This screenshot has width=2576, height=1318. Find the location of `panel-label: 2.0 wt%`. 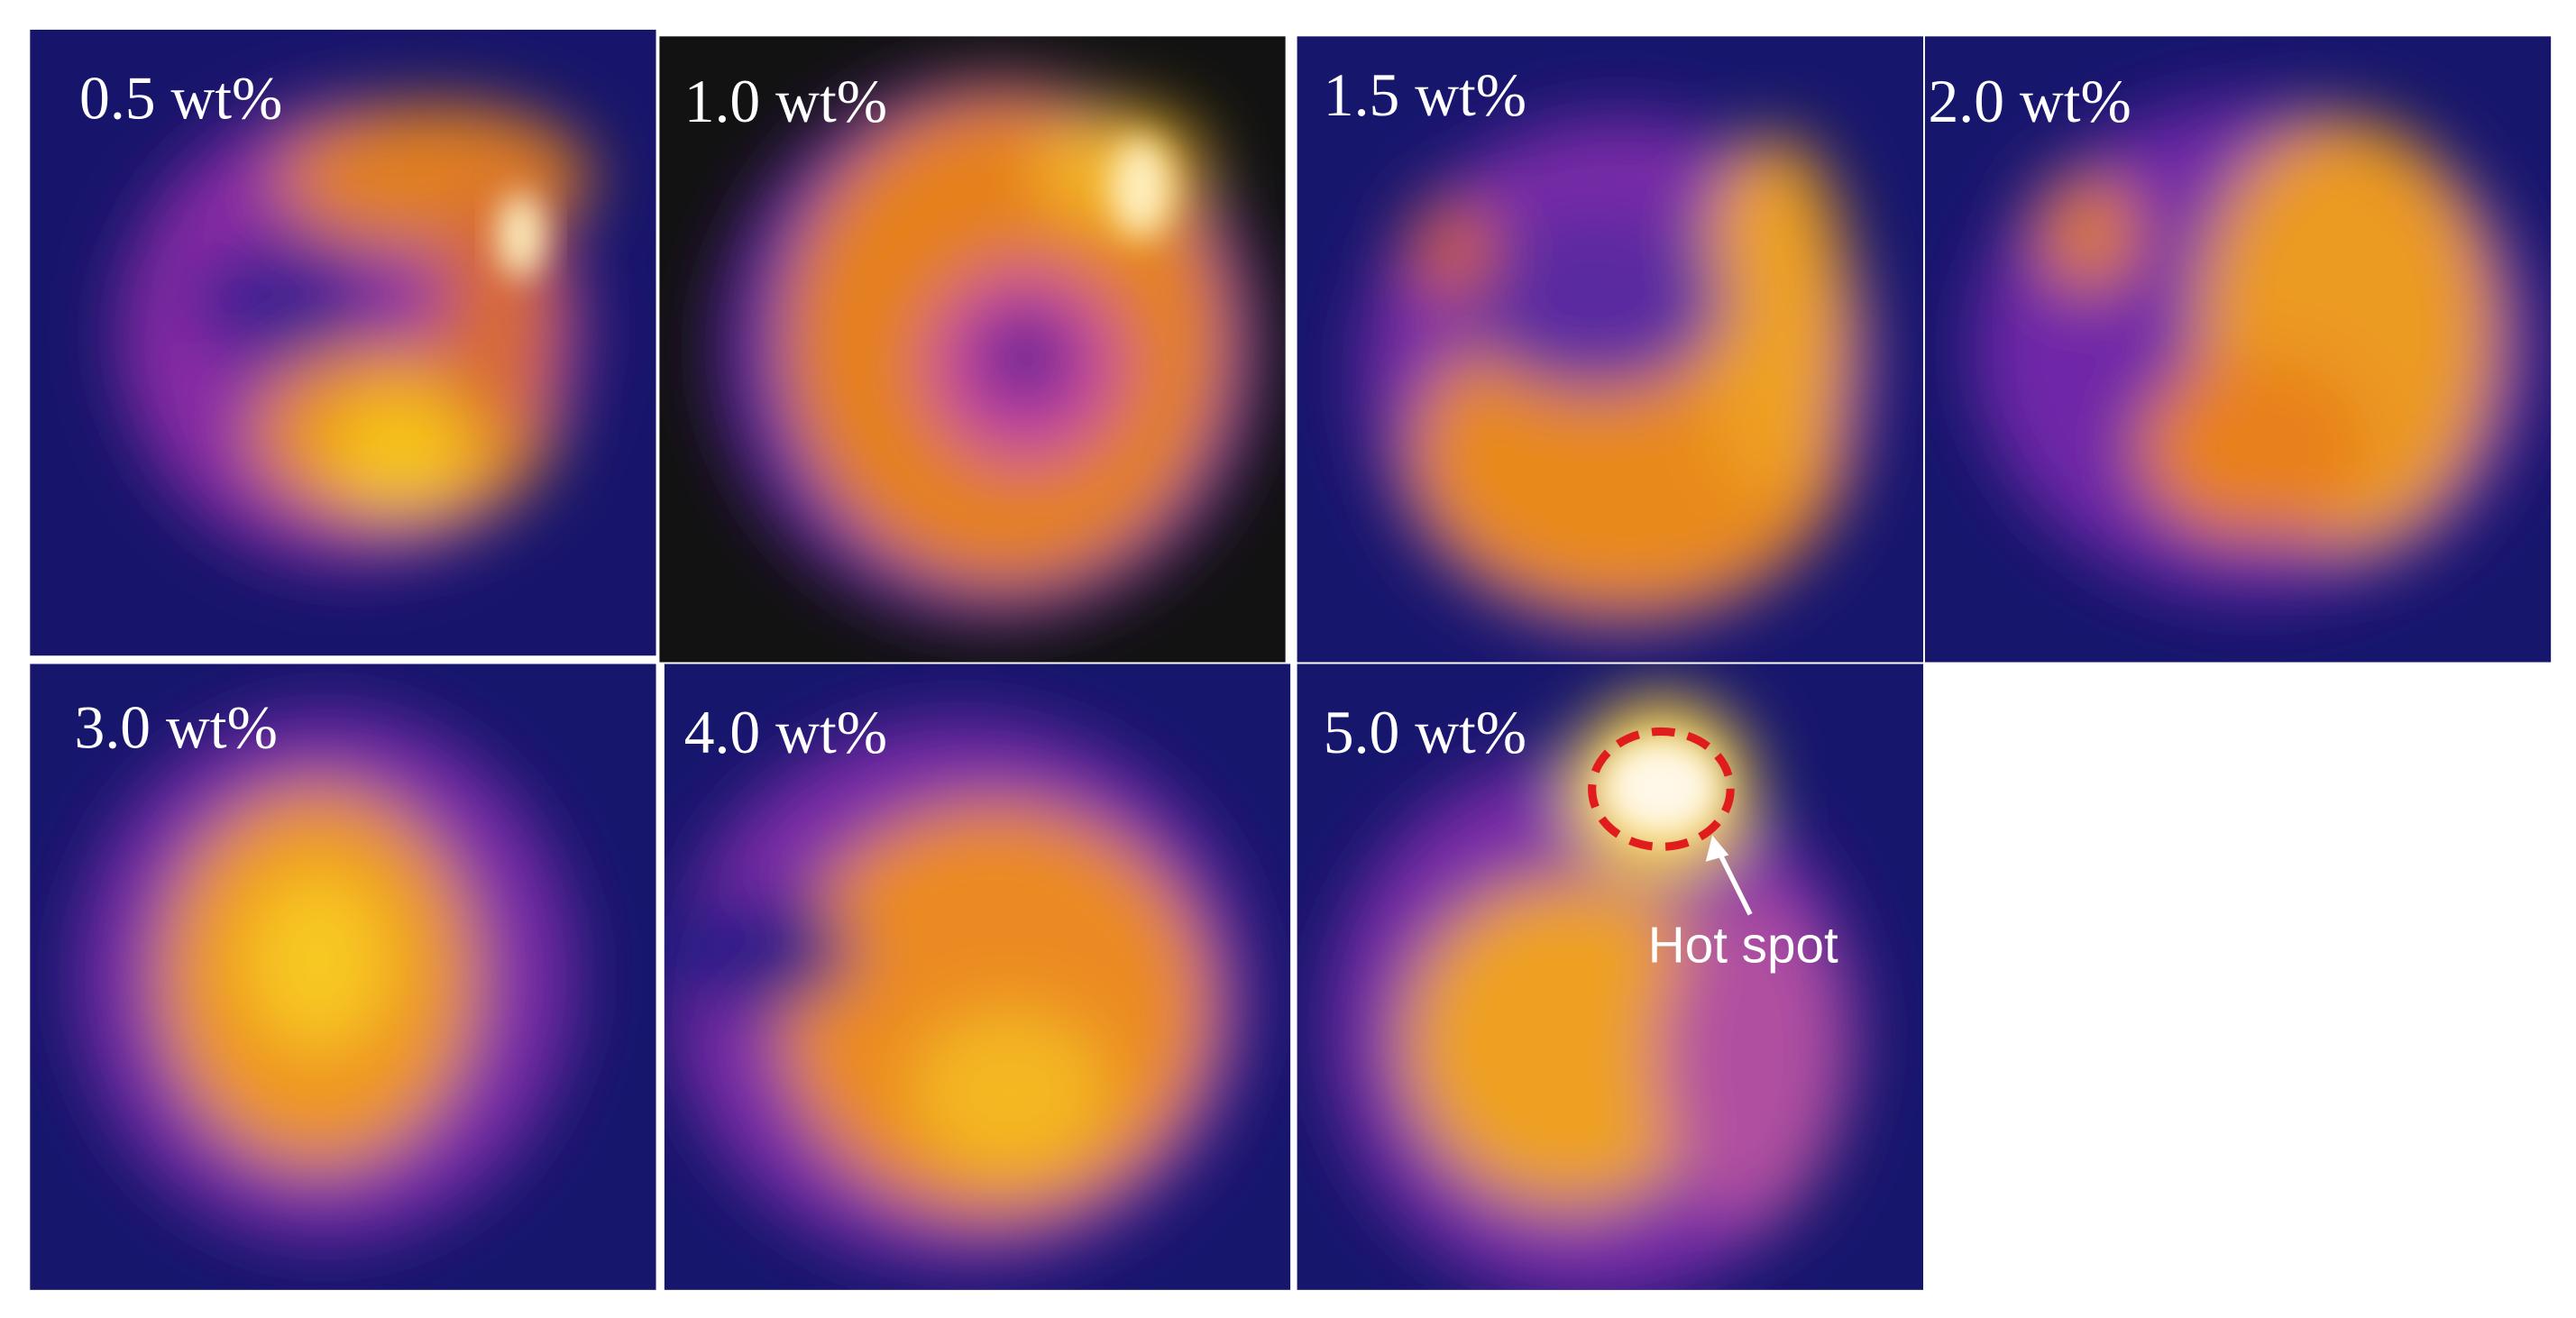

panel-label: 2.0 wt% is located at coordinates (2029, 101).